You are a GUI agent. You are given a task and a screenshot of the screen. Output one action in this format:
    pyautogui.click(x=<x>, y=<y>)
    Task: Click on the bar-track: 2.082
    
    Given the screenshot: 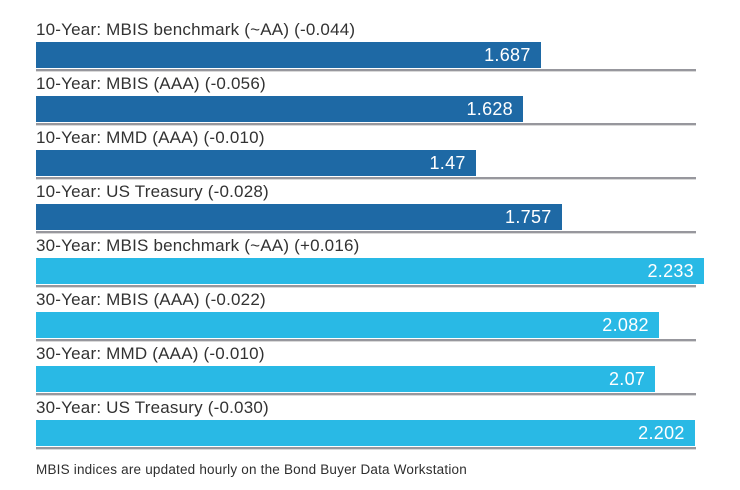 What is the action you would take?
    pyautogui.click(x=370, y=325)
    